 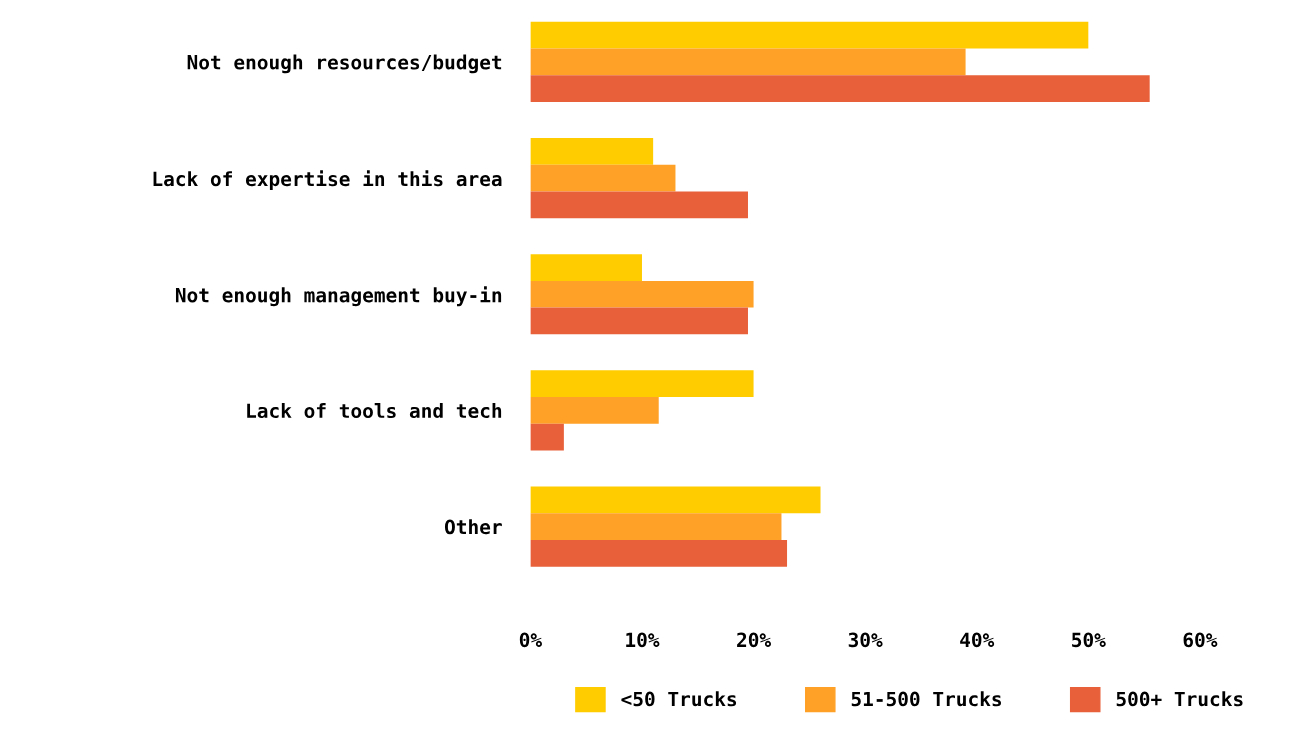 What do you see at coordinates (679, 699) in the screenshot?
I see `legend-label: <50 Trucks` at bounding box center [679, 699].